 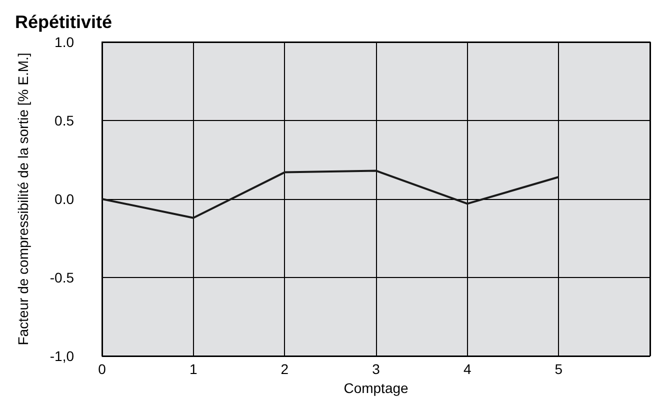 I want to click on y-axis-title: Facteur de compressibilité de la sortie [% E.M.], so click(x=23, y=199).